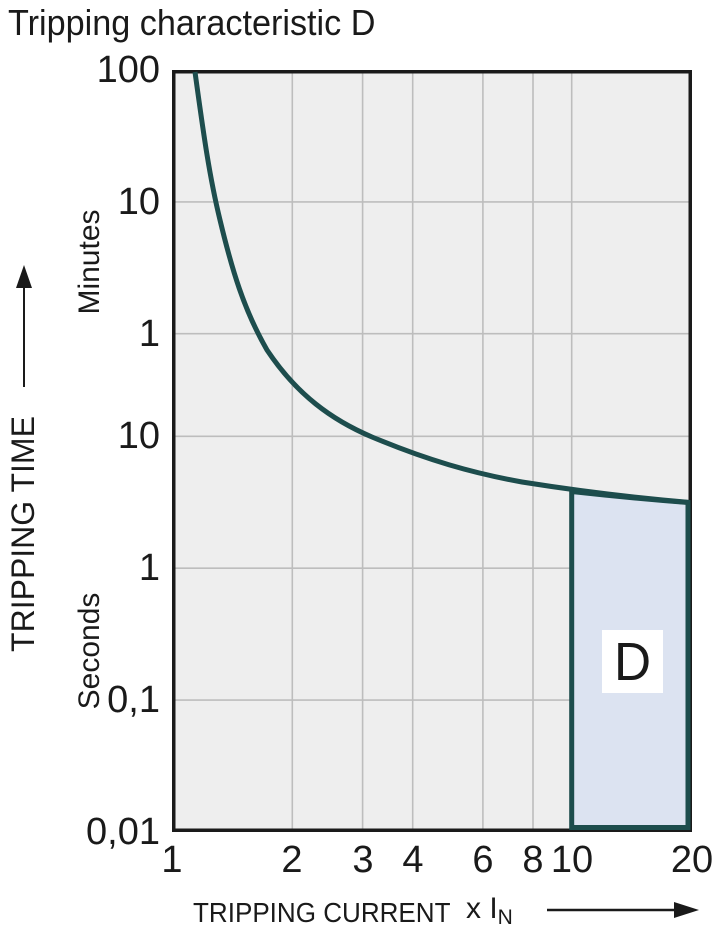 The height and width of the screenshot is (943, 720). What do you see at coordinates (483, 860) in the screenshot?
I see `x-tick-label: 6` at bounding box center [483, 860].